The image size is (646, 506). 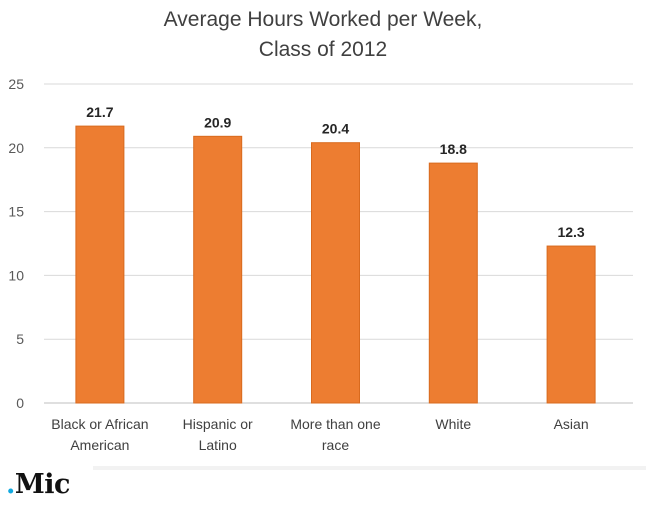 I want to click on category-label: White, so click(x=453, y=424).